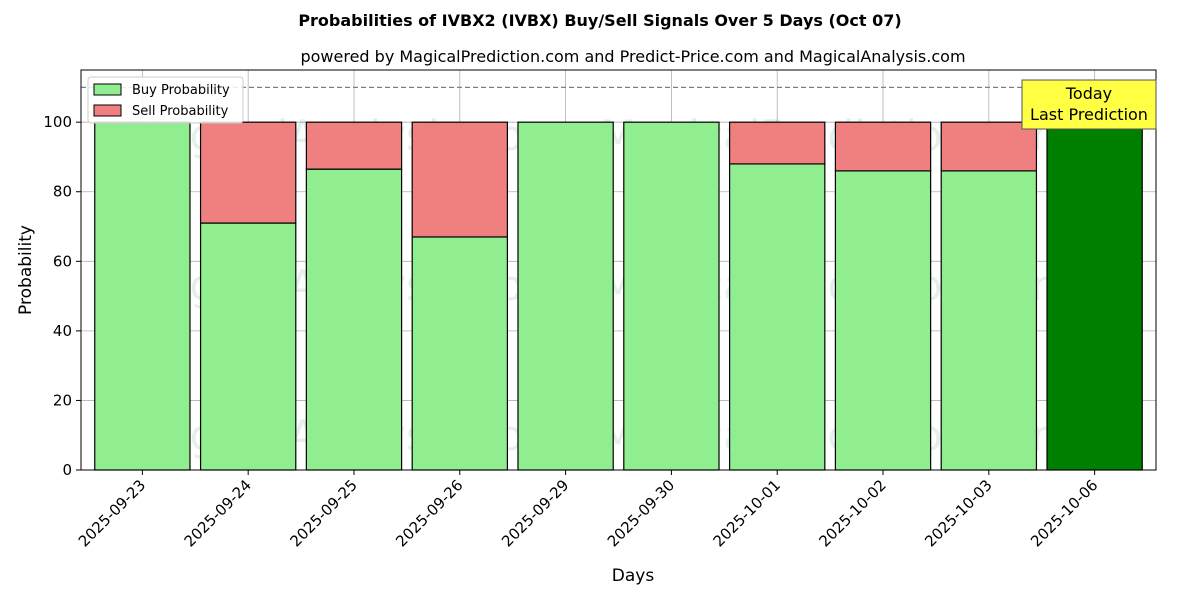 This screenshot has width=1200, height=600. Describe the element at coordinates (62, 261) in the screenshot. I see `y-tick-label: 60` at that location.